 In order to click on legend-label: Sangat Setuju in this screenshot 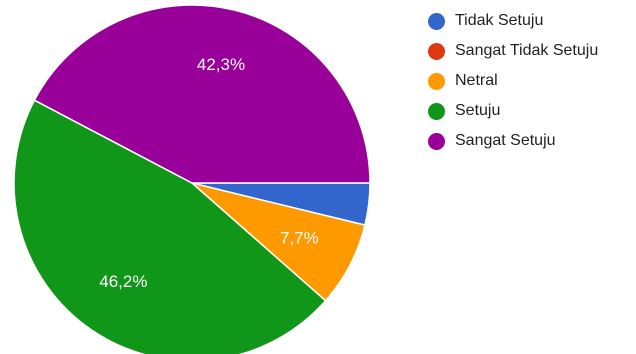, I will do `click(505, 140)`.